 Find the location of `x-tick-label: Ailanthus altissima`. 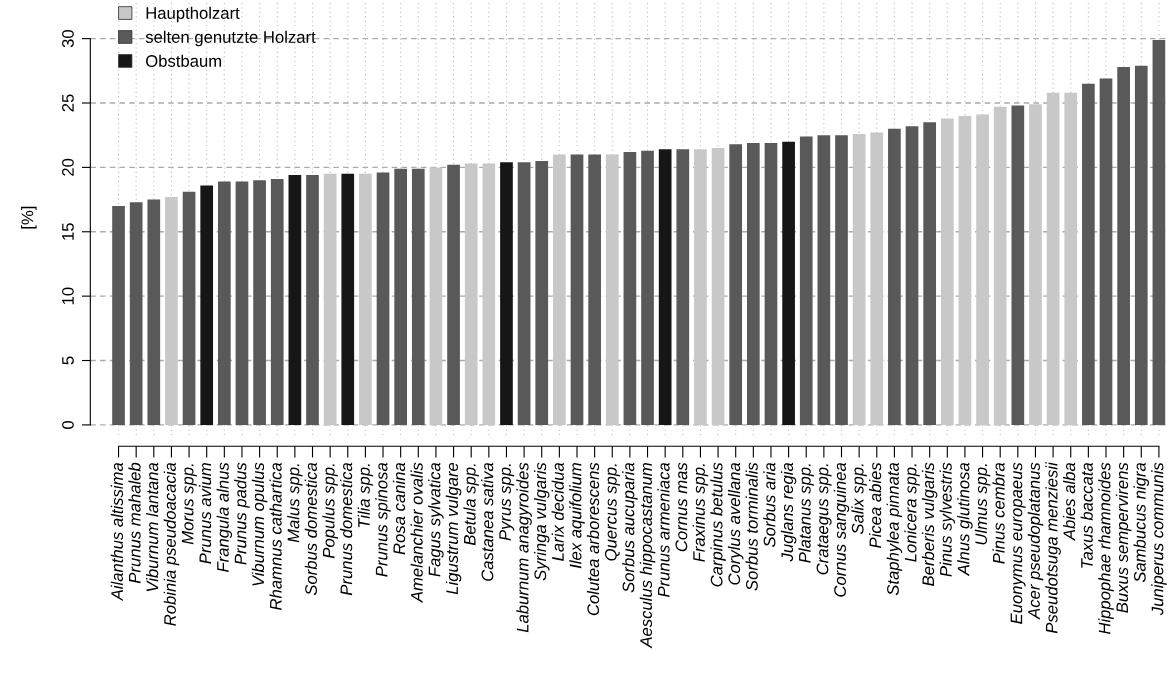

x-tick-label: Ailanthus altissima is located at coordinates (117, 532).